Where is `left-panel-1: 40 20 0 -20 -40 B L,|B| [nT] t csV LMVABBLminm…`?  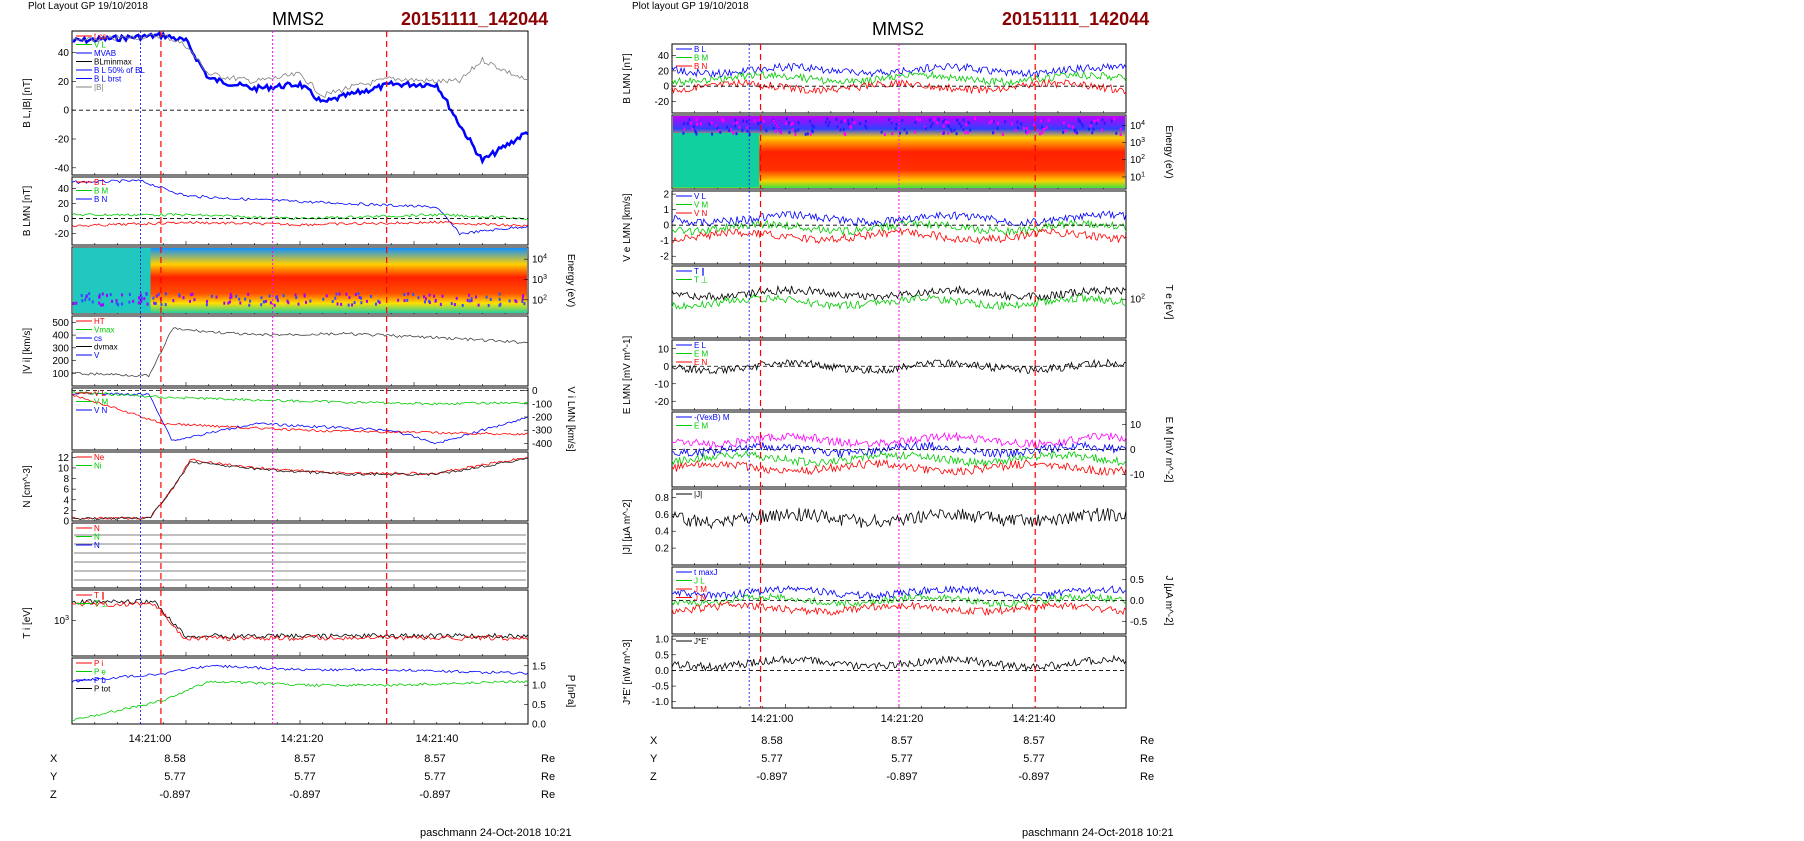 left-panel-1: 40 20 0 -20 -40 B L,|B| [nT] t csV LMVABBLminm… is located at coordinates (275, 103).